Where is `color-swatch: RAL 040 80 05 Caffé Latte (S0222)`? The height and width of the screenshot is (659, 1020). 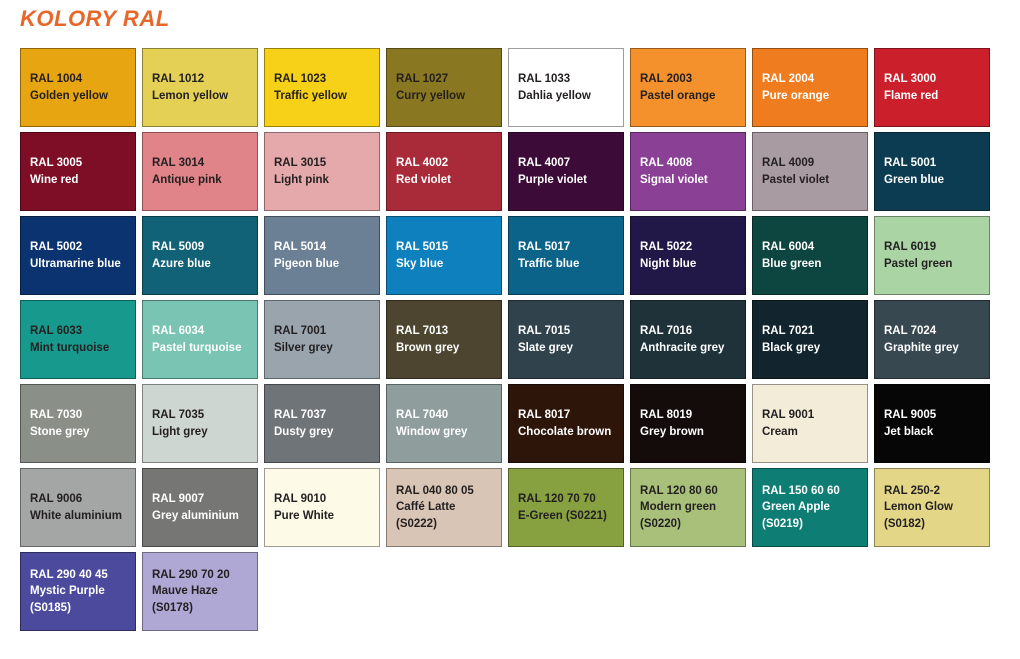
color-swatch: RAL 040 80 05 Caffé Latte (S0222) is located at coordinates (444, 507).